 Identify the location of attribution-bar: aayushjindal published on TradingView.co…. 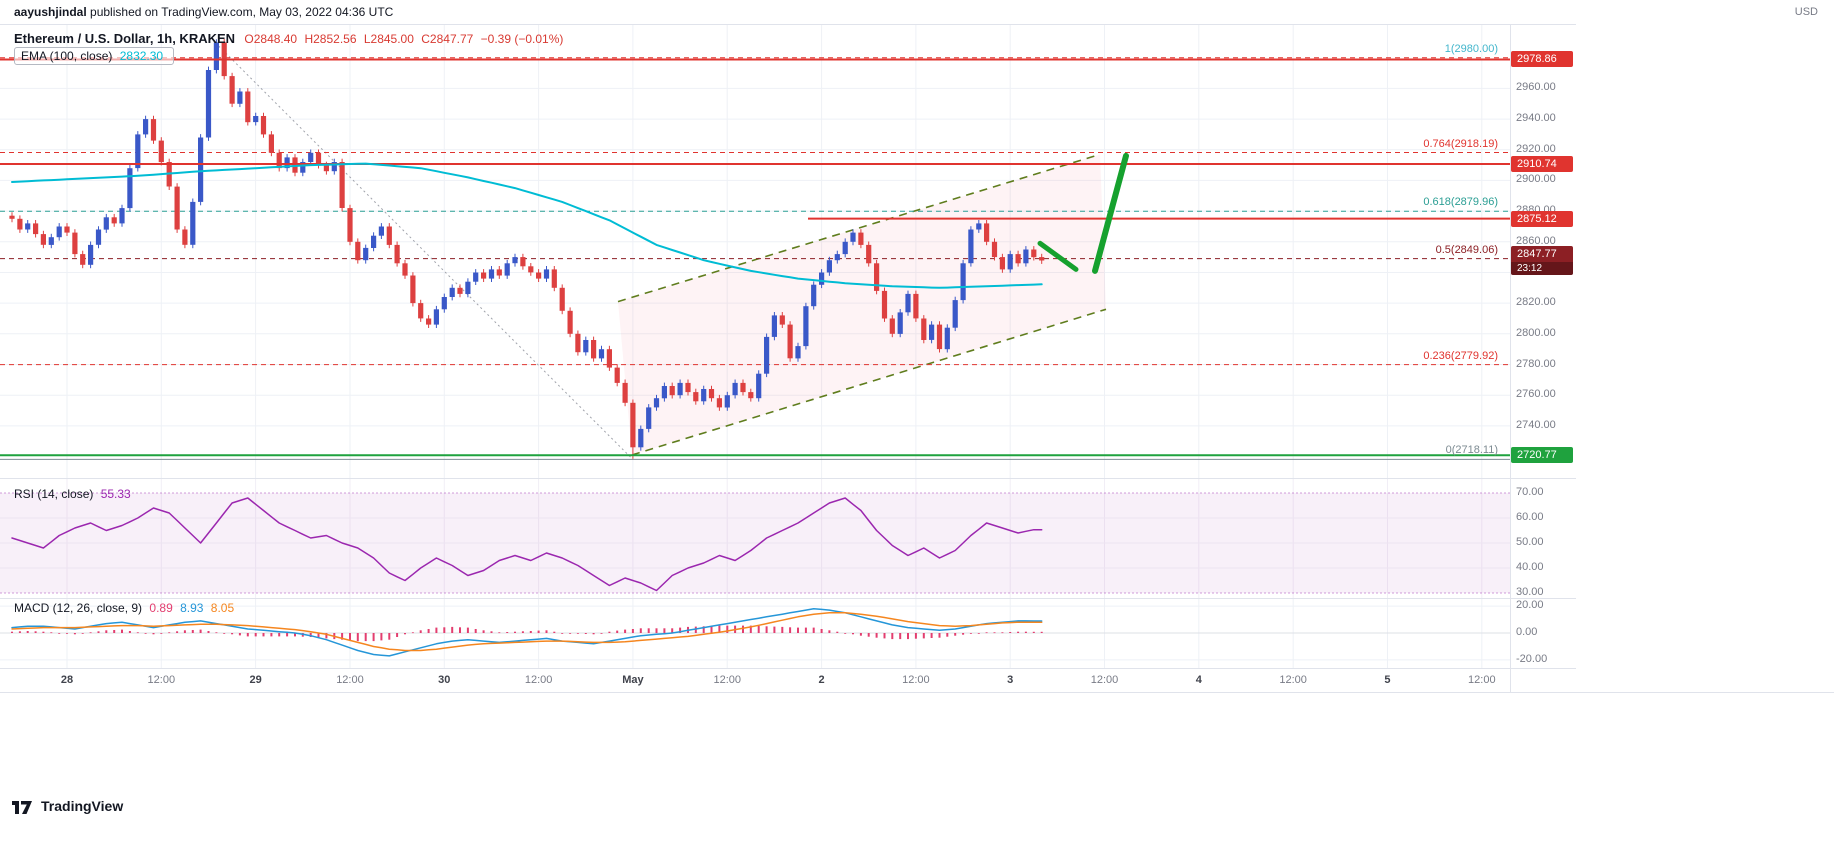
(917, 12).